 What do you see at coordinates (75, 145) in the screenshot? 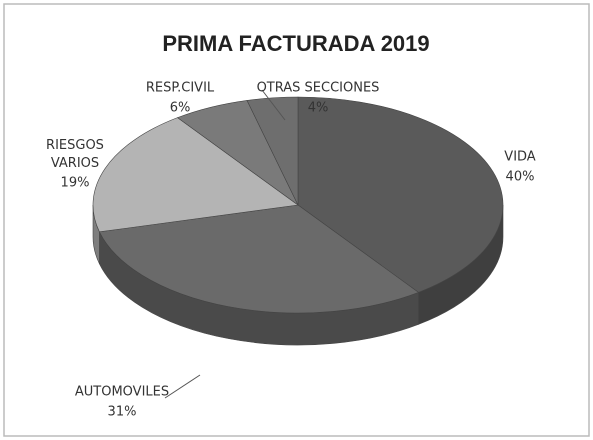
I see `label-line: RIESGOS` at bounding box center [75, 145].